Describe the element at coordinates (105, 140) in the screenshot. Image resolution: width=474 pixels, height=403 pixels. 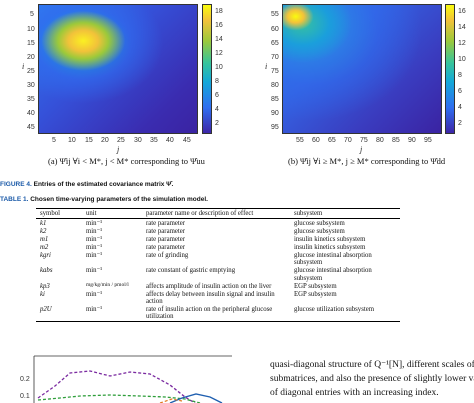
I see `x-tick: 20` at that location.